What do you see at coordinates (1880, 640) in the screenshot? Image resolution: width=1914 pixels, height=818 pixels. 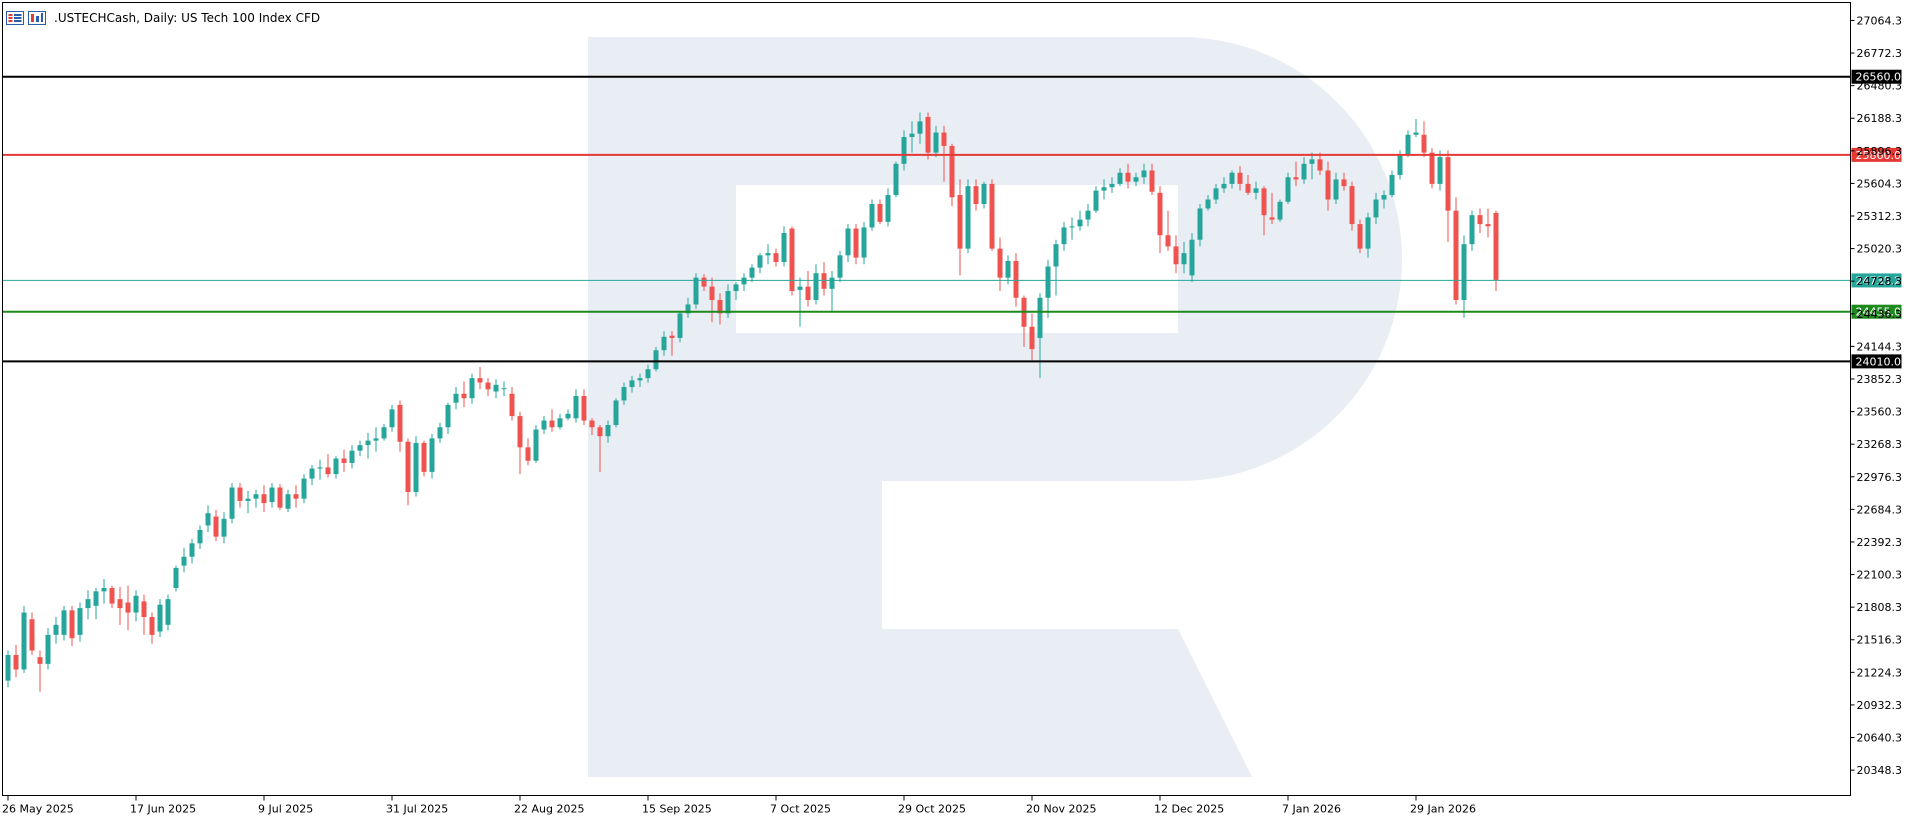 I see `y-tick-label: 21516.3` at bounding box center [1880, 640].